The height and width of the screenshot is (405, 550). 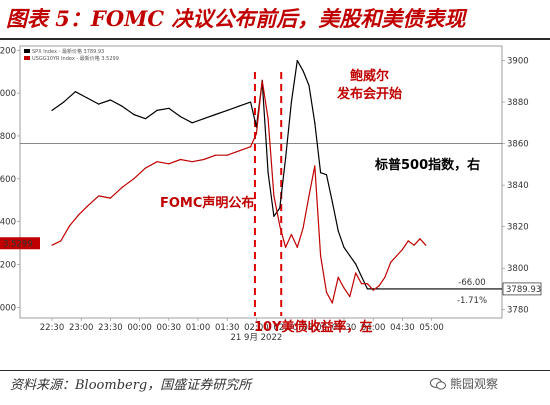 What do you see at coordinates (285, 328) in the screenshot?
I see `x-tick-label: 02:30` at bounding box center [285, 328].